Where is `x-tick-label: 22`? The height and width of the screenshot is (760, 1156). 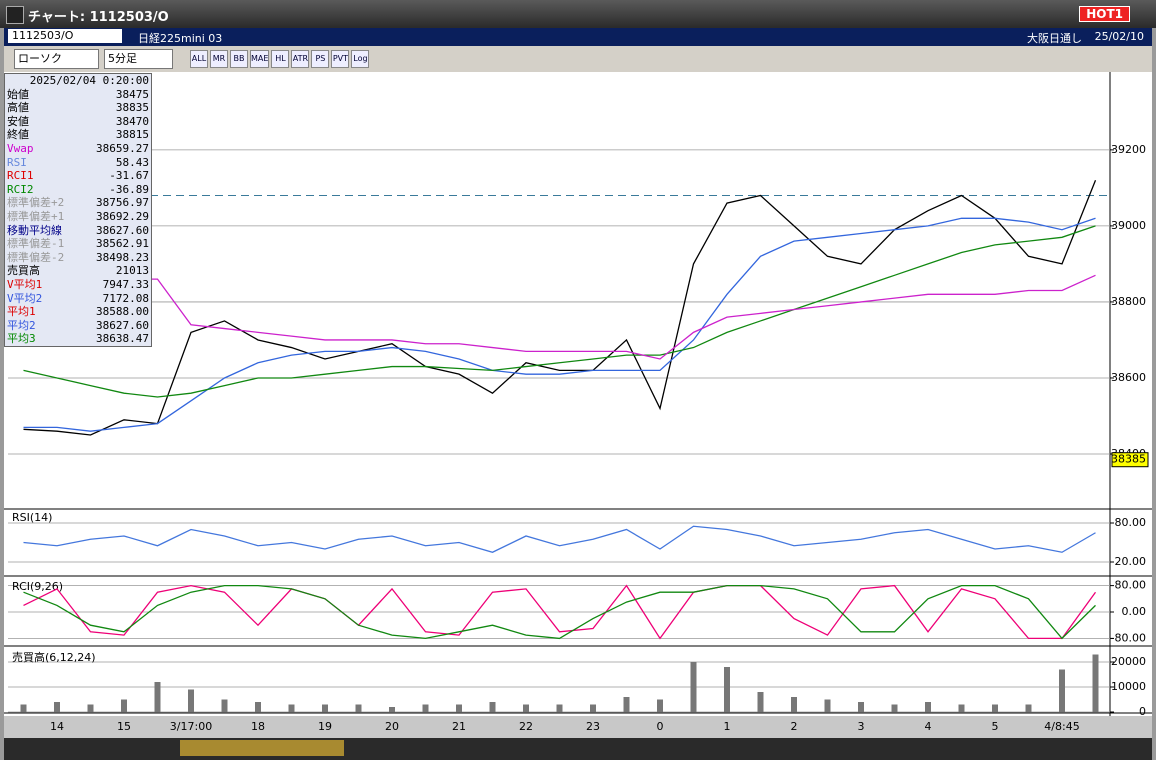
x-tick-label: 22 is located at coordinates (526, 726).